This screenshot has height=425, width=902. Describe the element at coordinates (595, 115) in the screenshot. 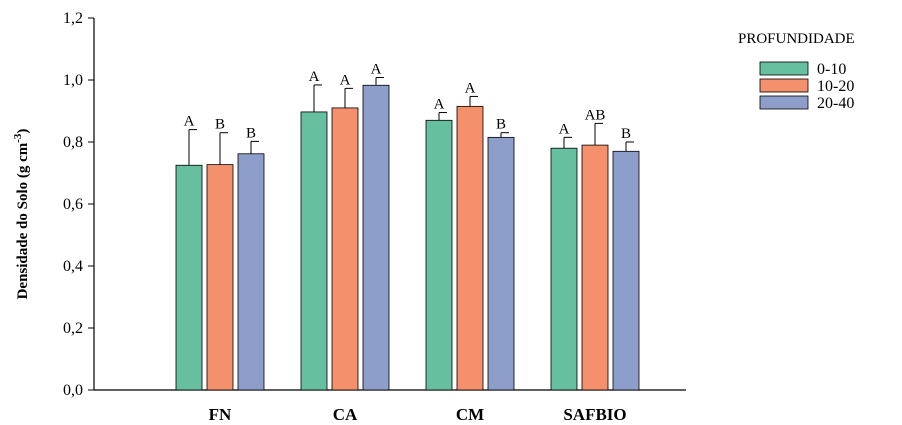

I see `significance-letter: AB` at that location.